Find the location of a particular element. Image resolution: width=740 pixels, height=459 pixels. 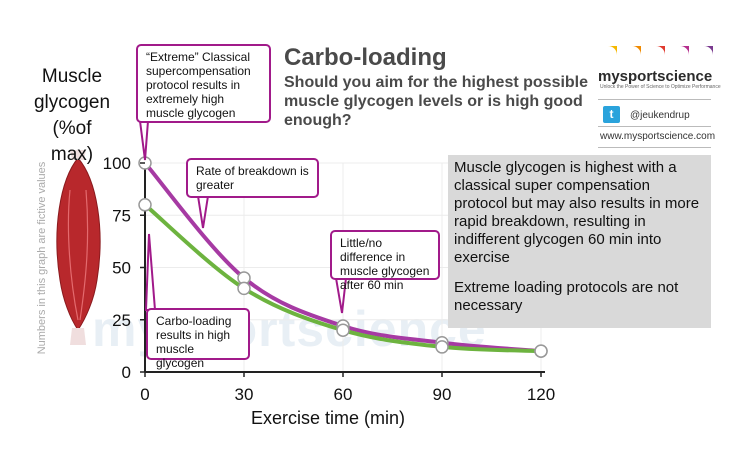

y-axis-label-line: (%of max) is located at coordinates (72, 141).